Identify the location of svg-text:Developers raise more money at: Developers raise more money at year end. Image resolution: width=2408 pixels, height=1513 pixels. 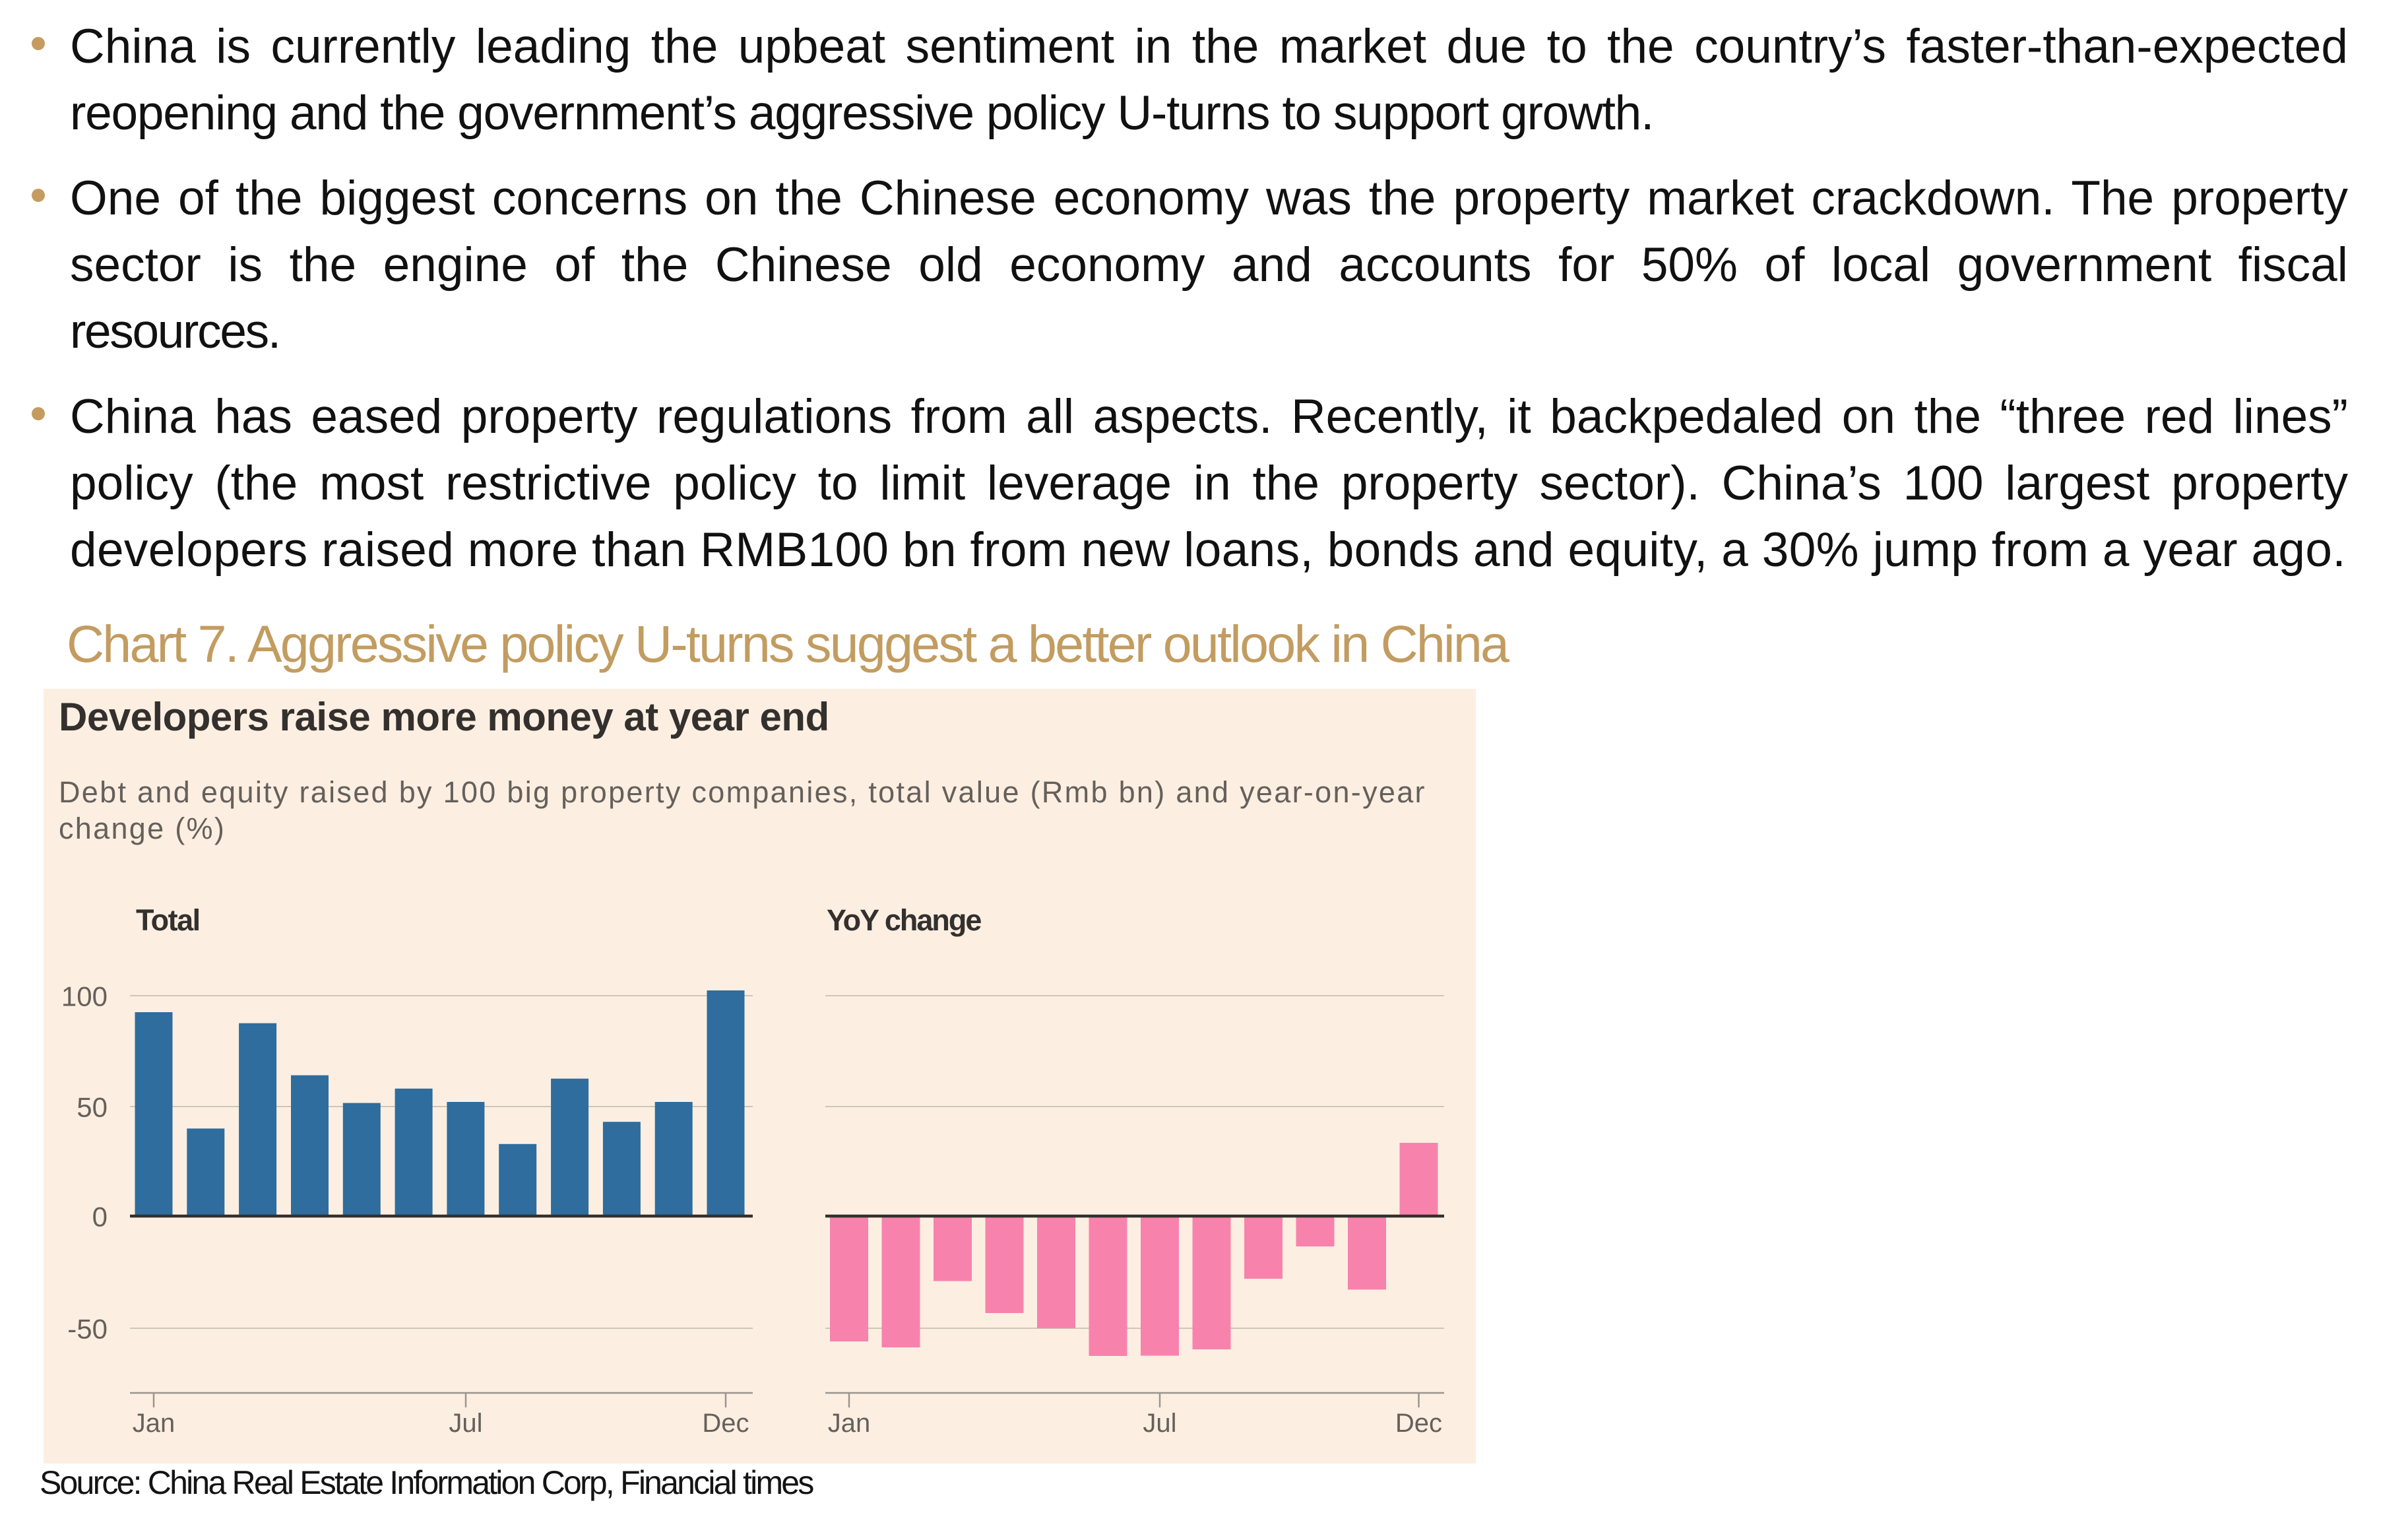
(444, 717).